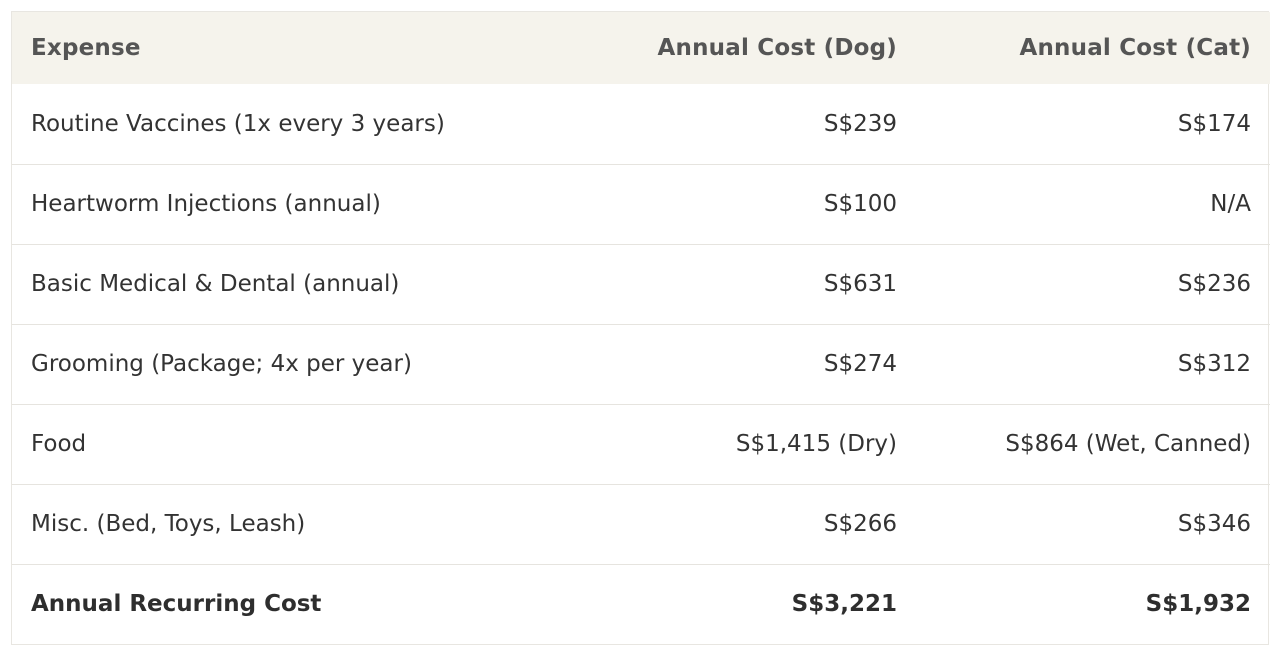 Image resolution: width=1282 pixels, height=660 pixels. What do you see at coordinates (641, 204) in the screenshot?
I see `table-row: Heartworm Injections (annual) S$100 N/A` at bounding box center [641, 204].